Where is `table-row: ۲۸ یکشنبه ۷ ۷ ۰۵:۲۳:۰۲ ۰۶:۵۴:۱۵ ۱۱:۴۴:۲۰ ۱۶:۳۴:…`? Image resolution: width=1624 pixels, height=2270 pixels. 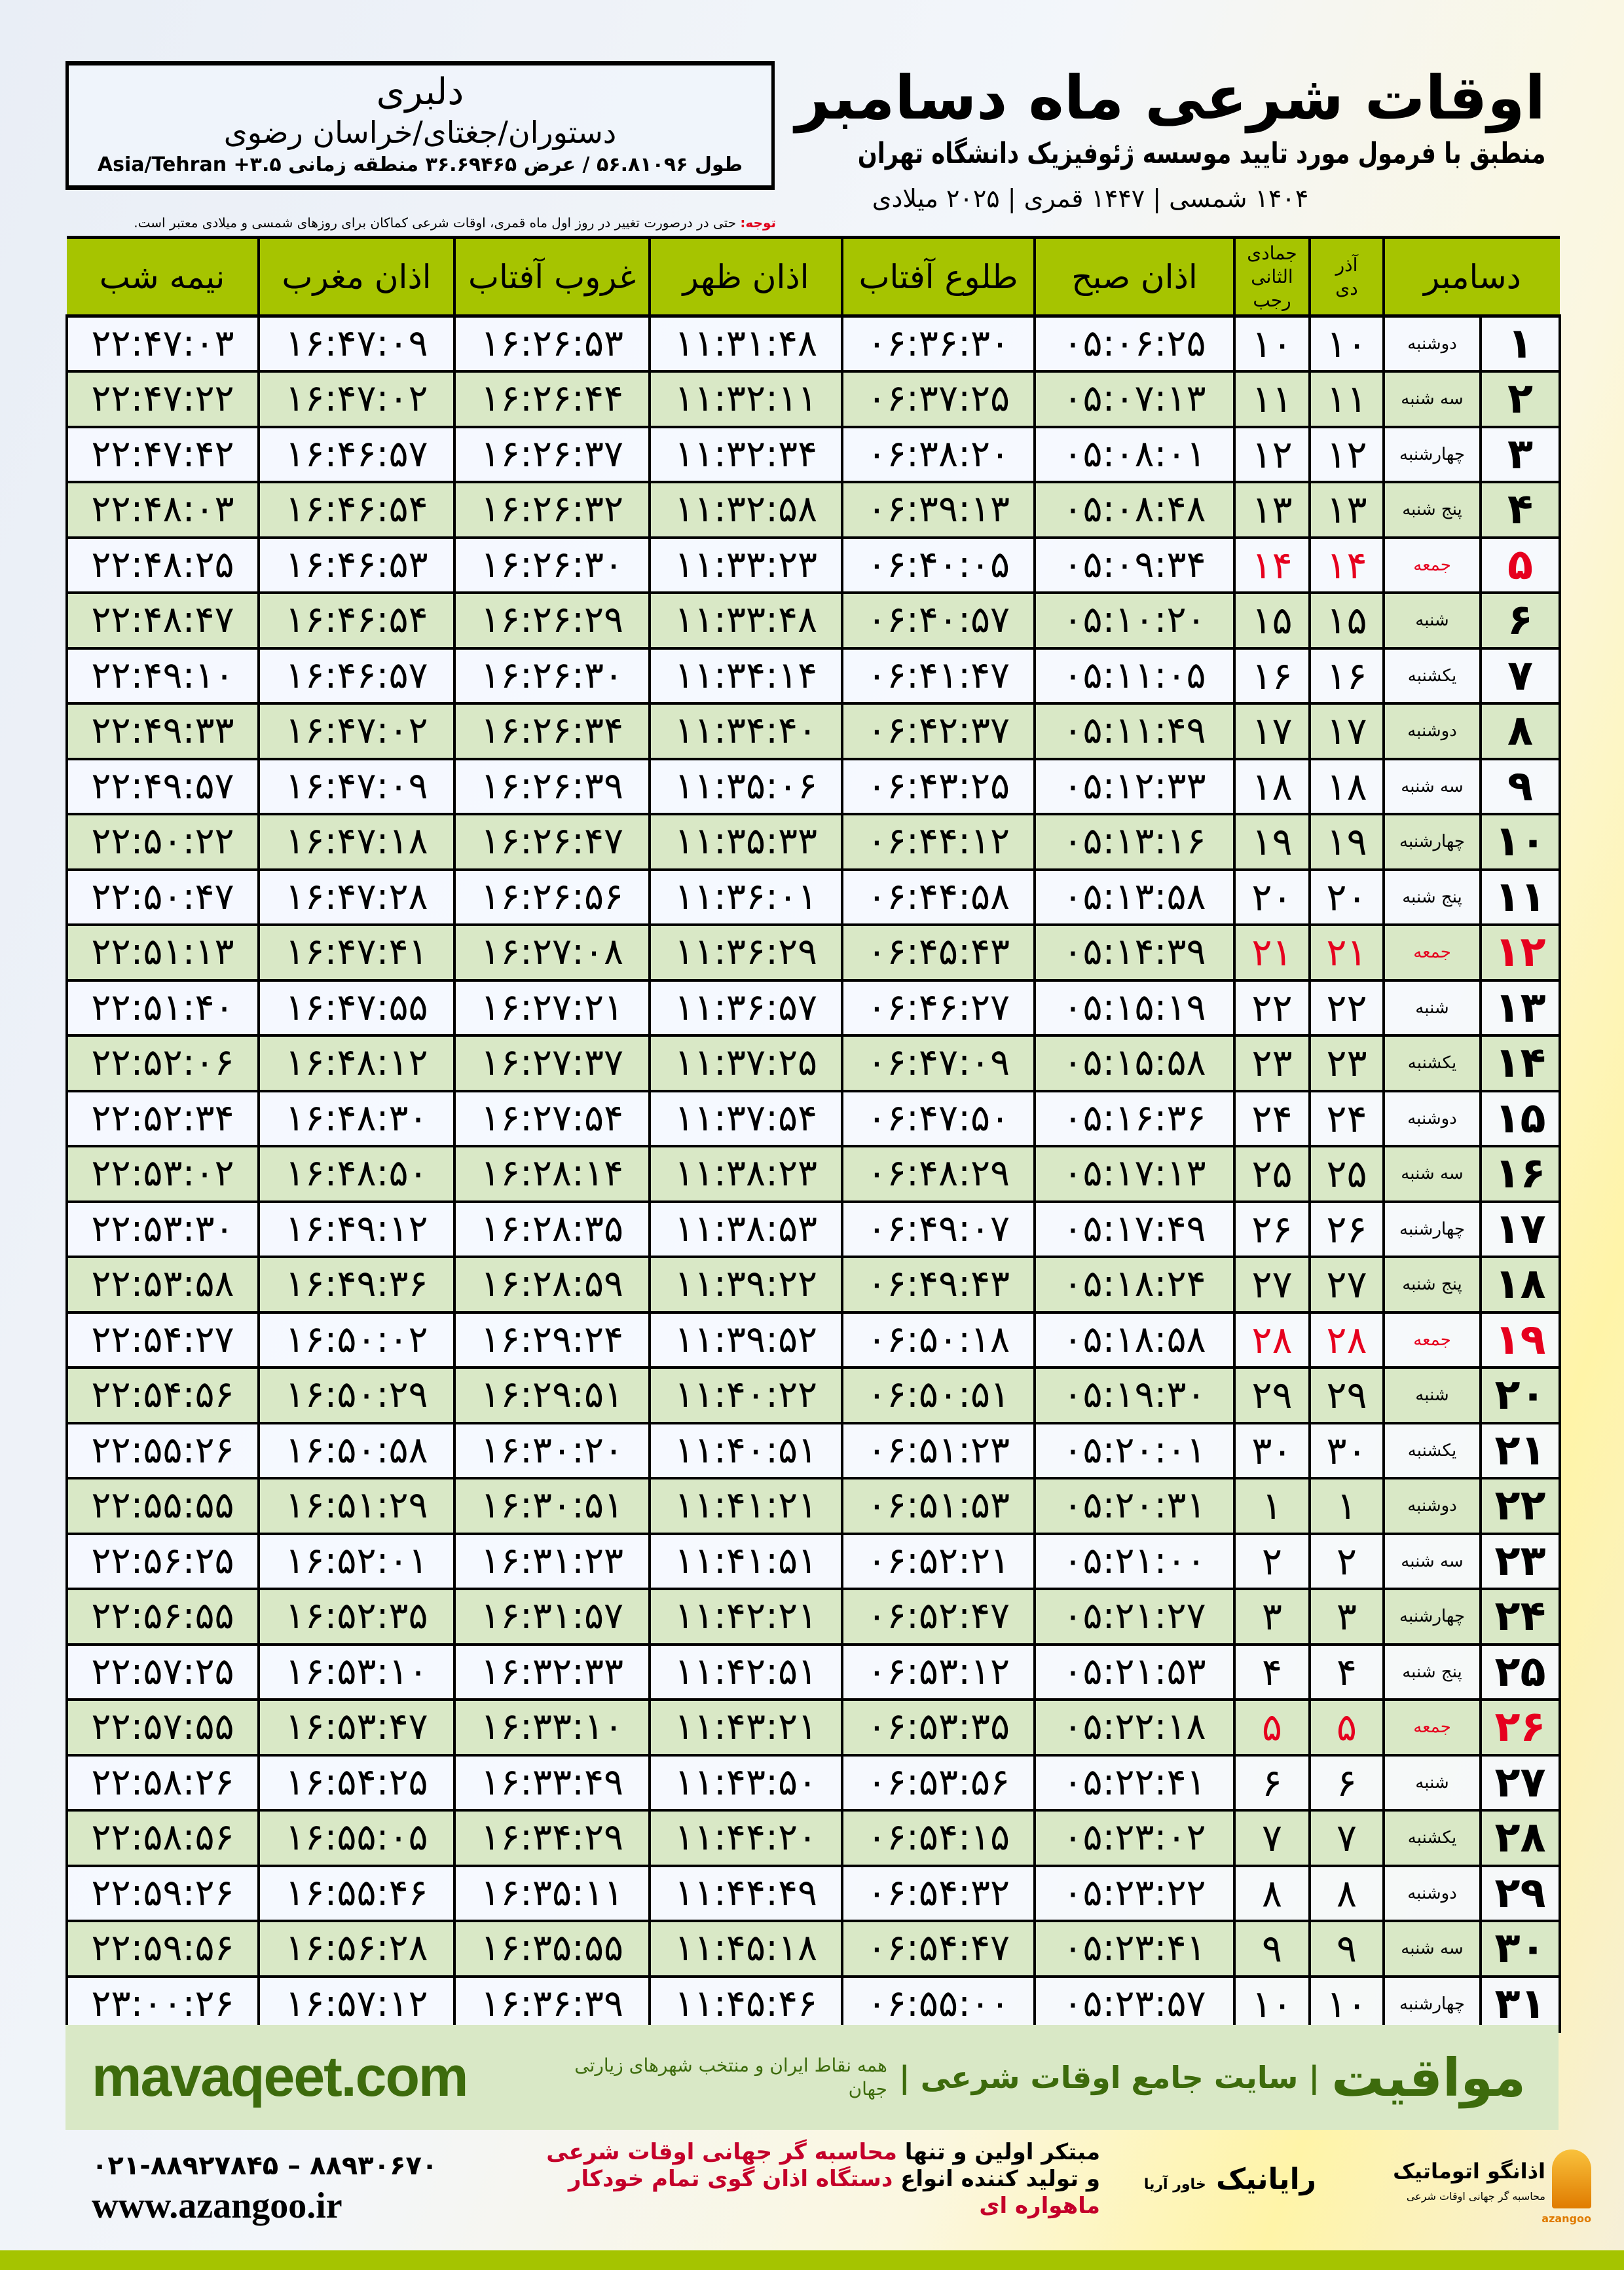
table-row: ۲۸ یکشنبه ۷ ۷ ۰۵:۲۳:۰۲ ۰۶:۵۴:۱۵ ۱۱:۴۴:۲۰ ۱۶:۳۴:… is located at coordinates (813, 1838).